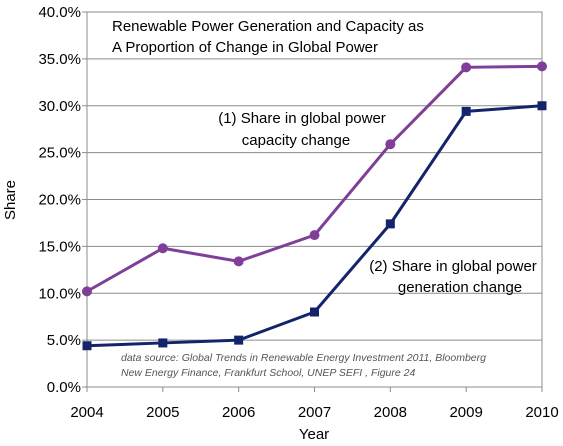  Describe the element at coordinates (390, 224) in the screenshot. I see `generation-point-2008` at that location.